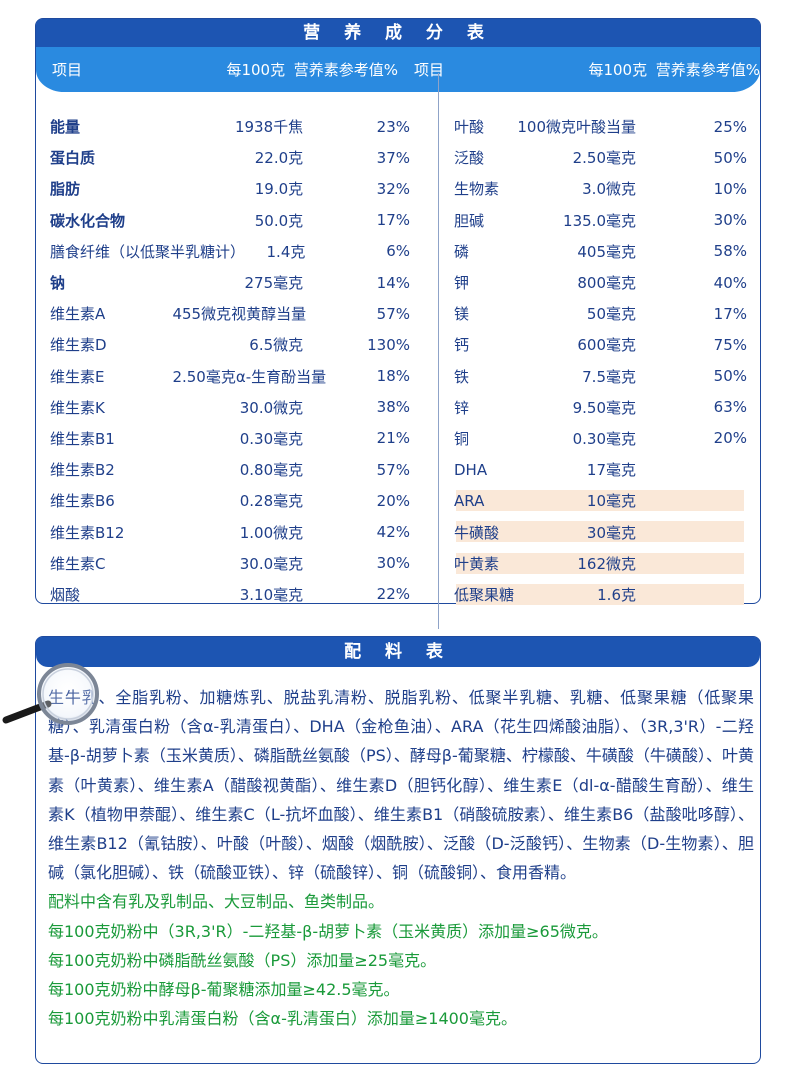  Describe the element at coordinates (82, 438) in the screenshot. I see `nutrition-name: 维生素B1` at that location.